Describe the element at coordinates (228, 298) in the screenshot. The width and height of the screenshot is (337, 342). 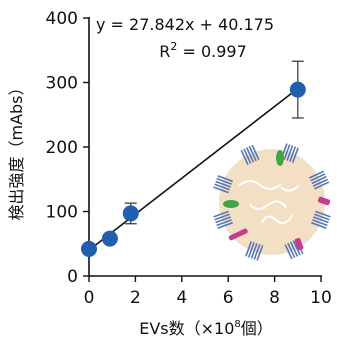
I see `x-tick-label: 6` at that location.